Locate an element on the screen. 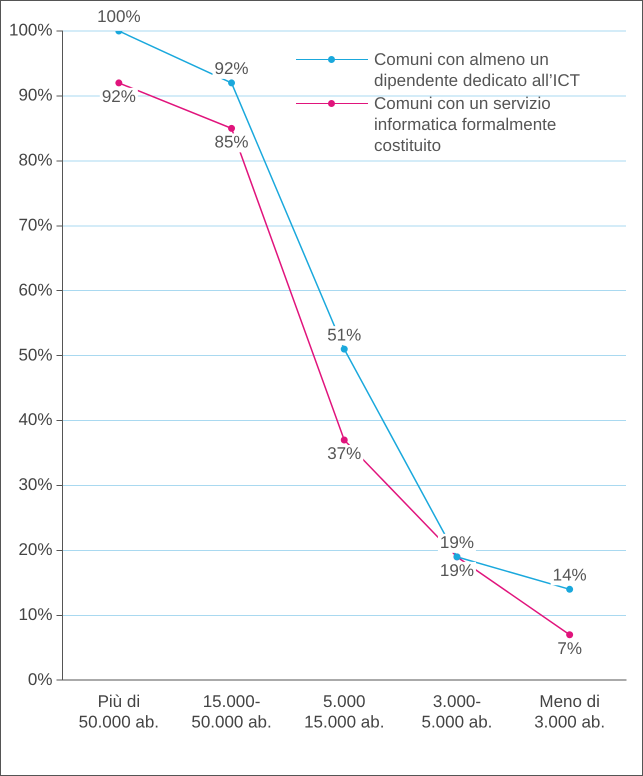 This screenshot has height=776, width=643. y-tick-label: 50% is located at coordinates (35, 354).